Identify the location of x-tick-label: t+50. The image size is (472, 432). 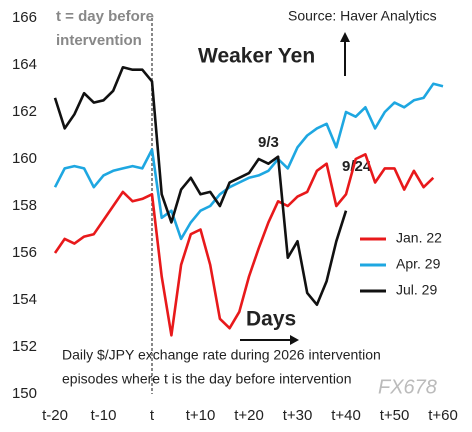
(395, 415).